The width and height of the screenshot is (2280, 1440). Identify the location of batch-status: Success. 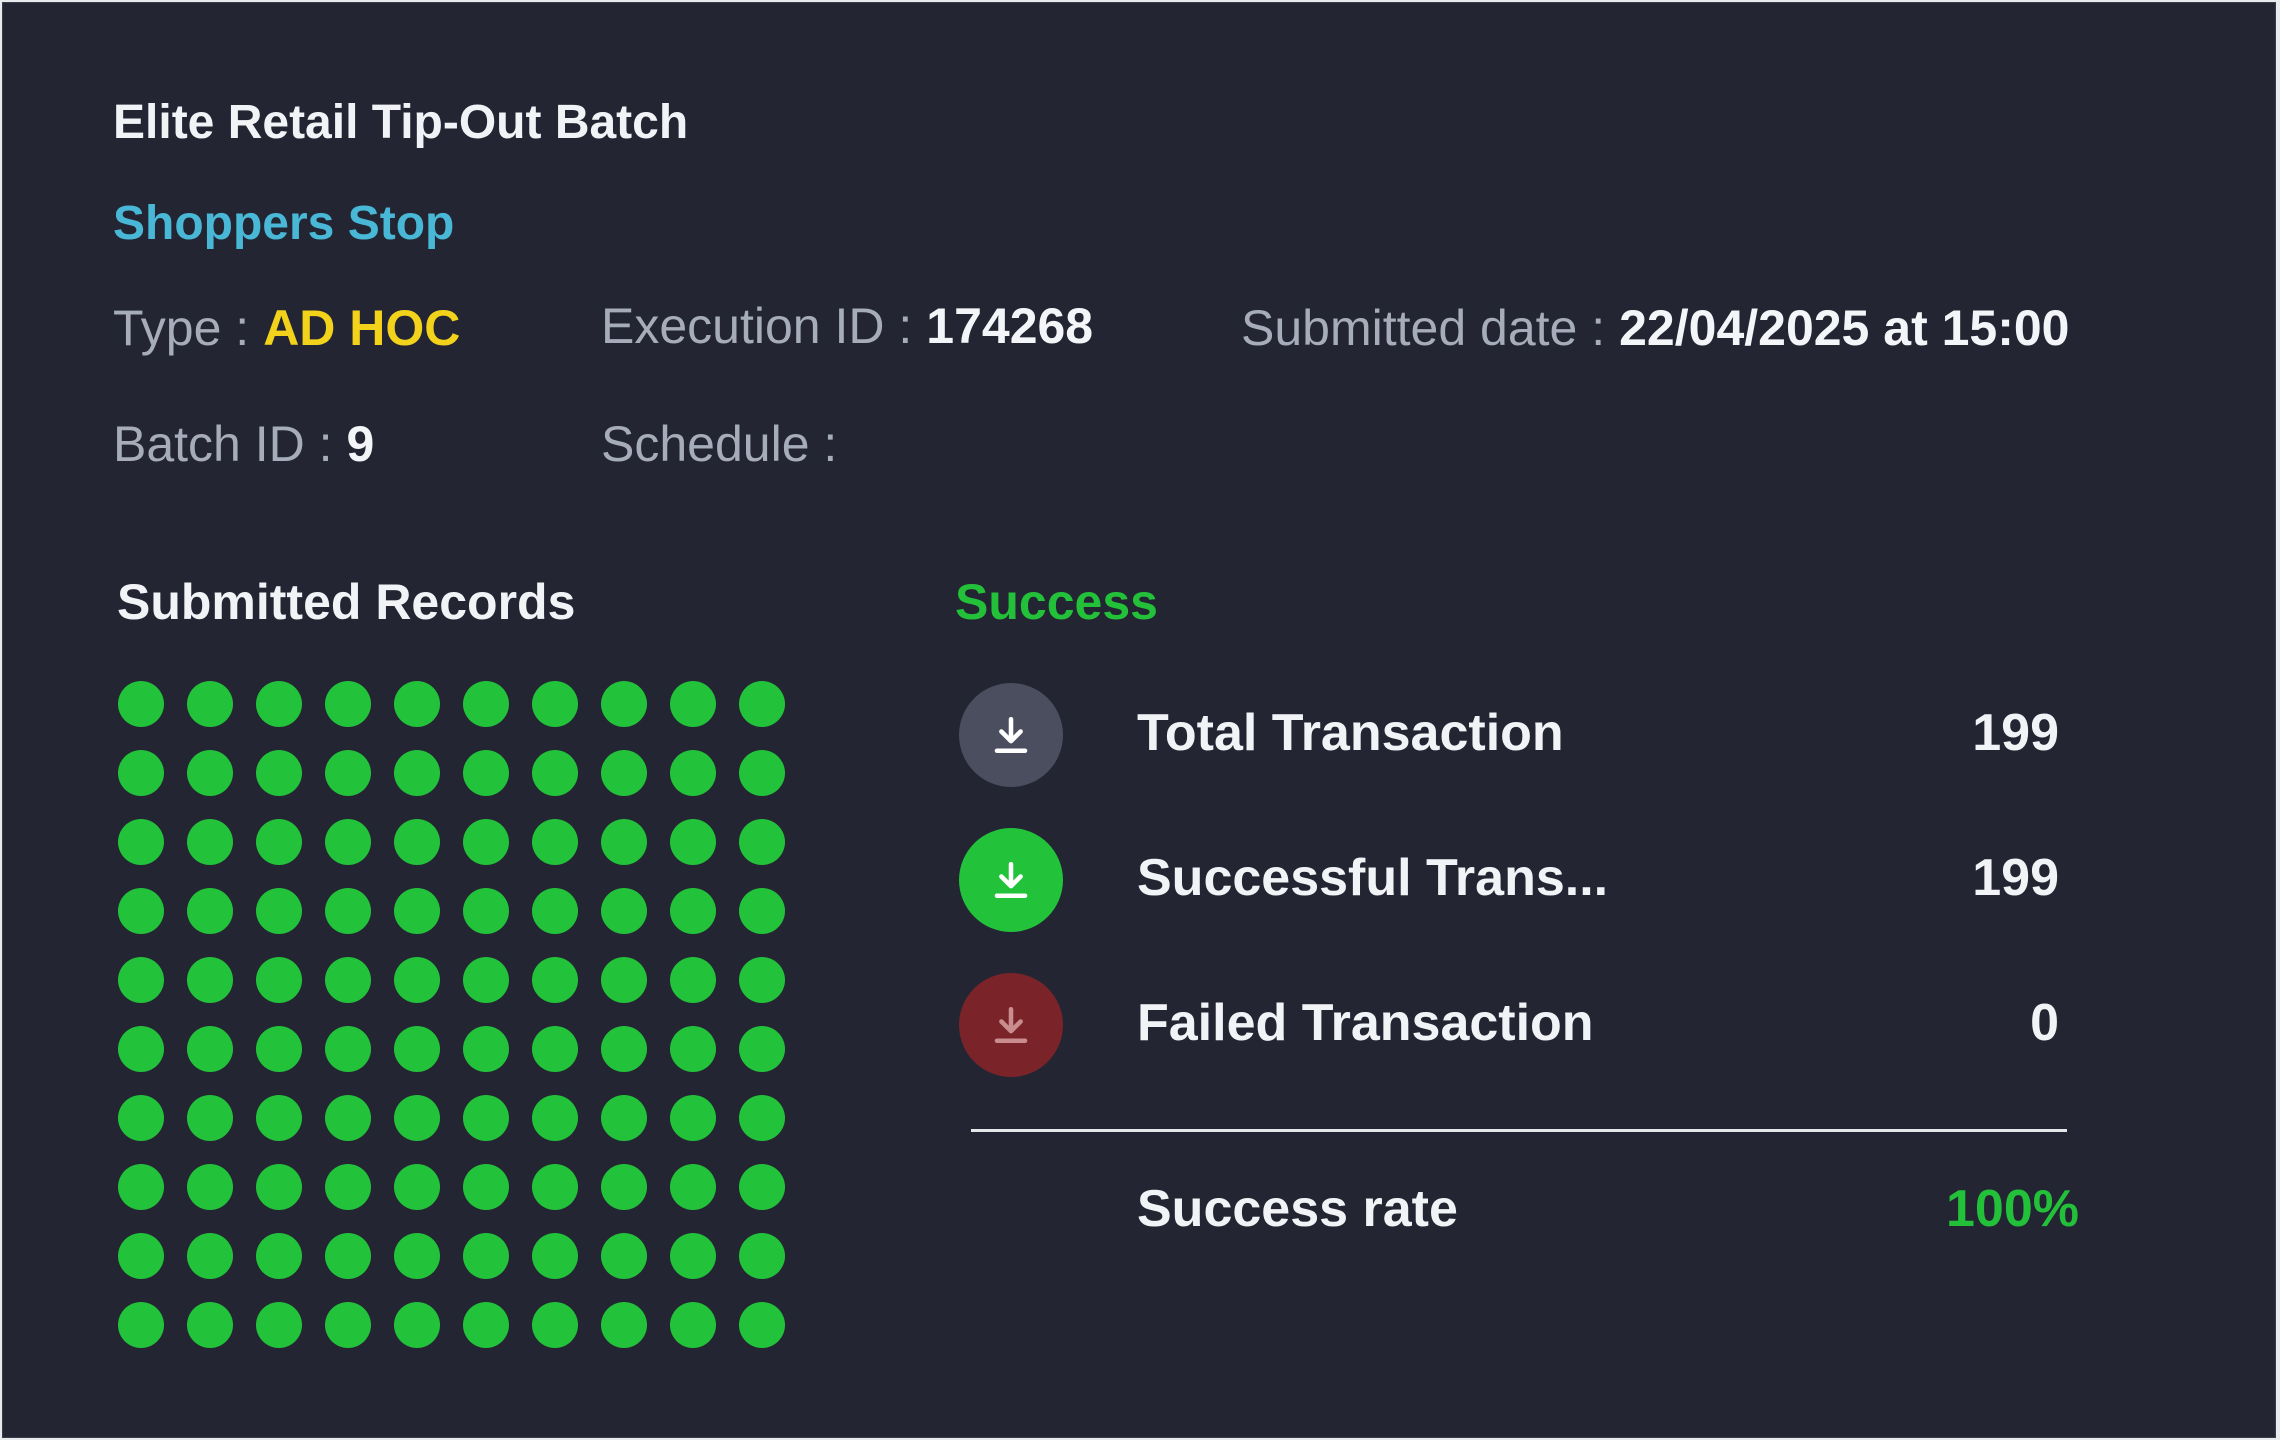
(1056, 602).